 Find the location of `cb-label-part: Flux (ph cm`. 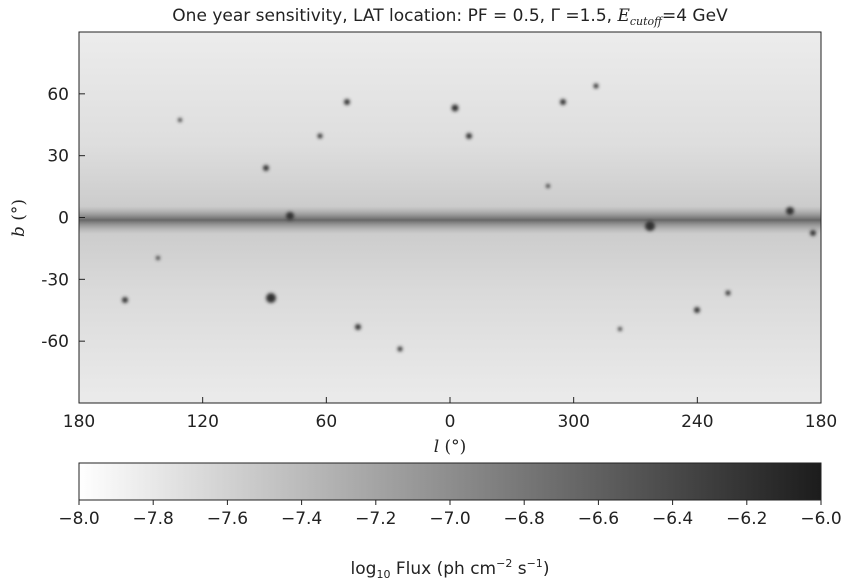

cb-label-part: Flux (ph cm is located at coordinates (443, 569).